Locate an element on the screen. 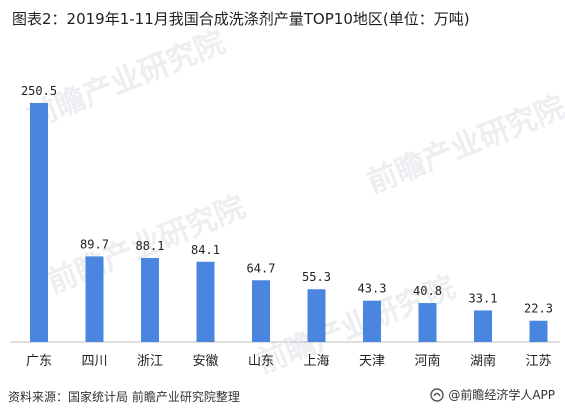  category-label: 湖南 is located at coordinates (483, 361).